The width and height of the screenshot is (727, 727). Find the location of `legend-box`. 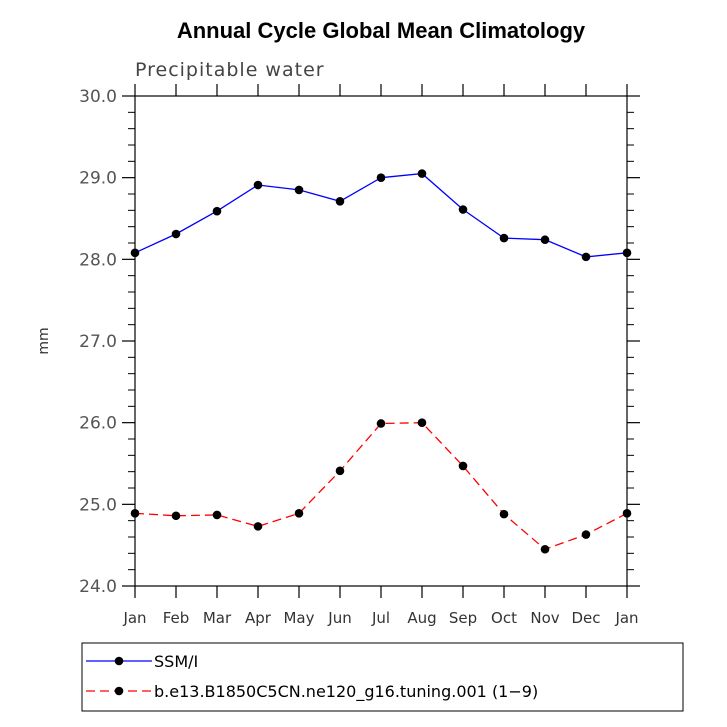

legend-box is located at coordinates (382, 677).